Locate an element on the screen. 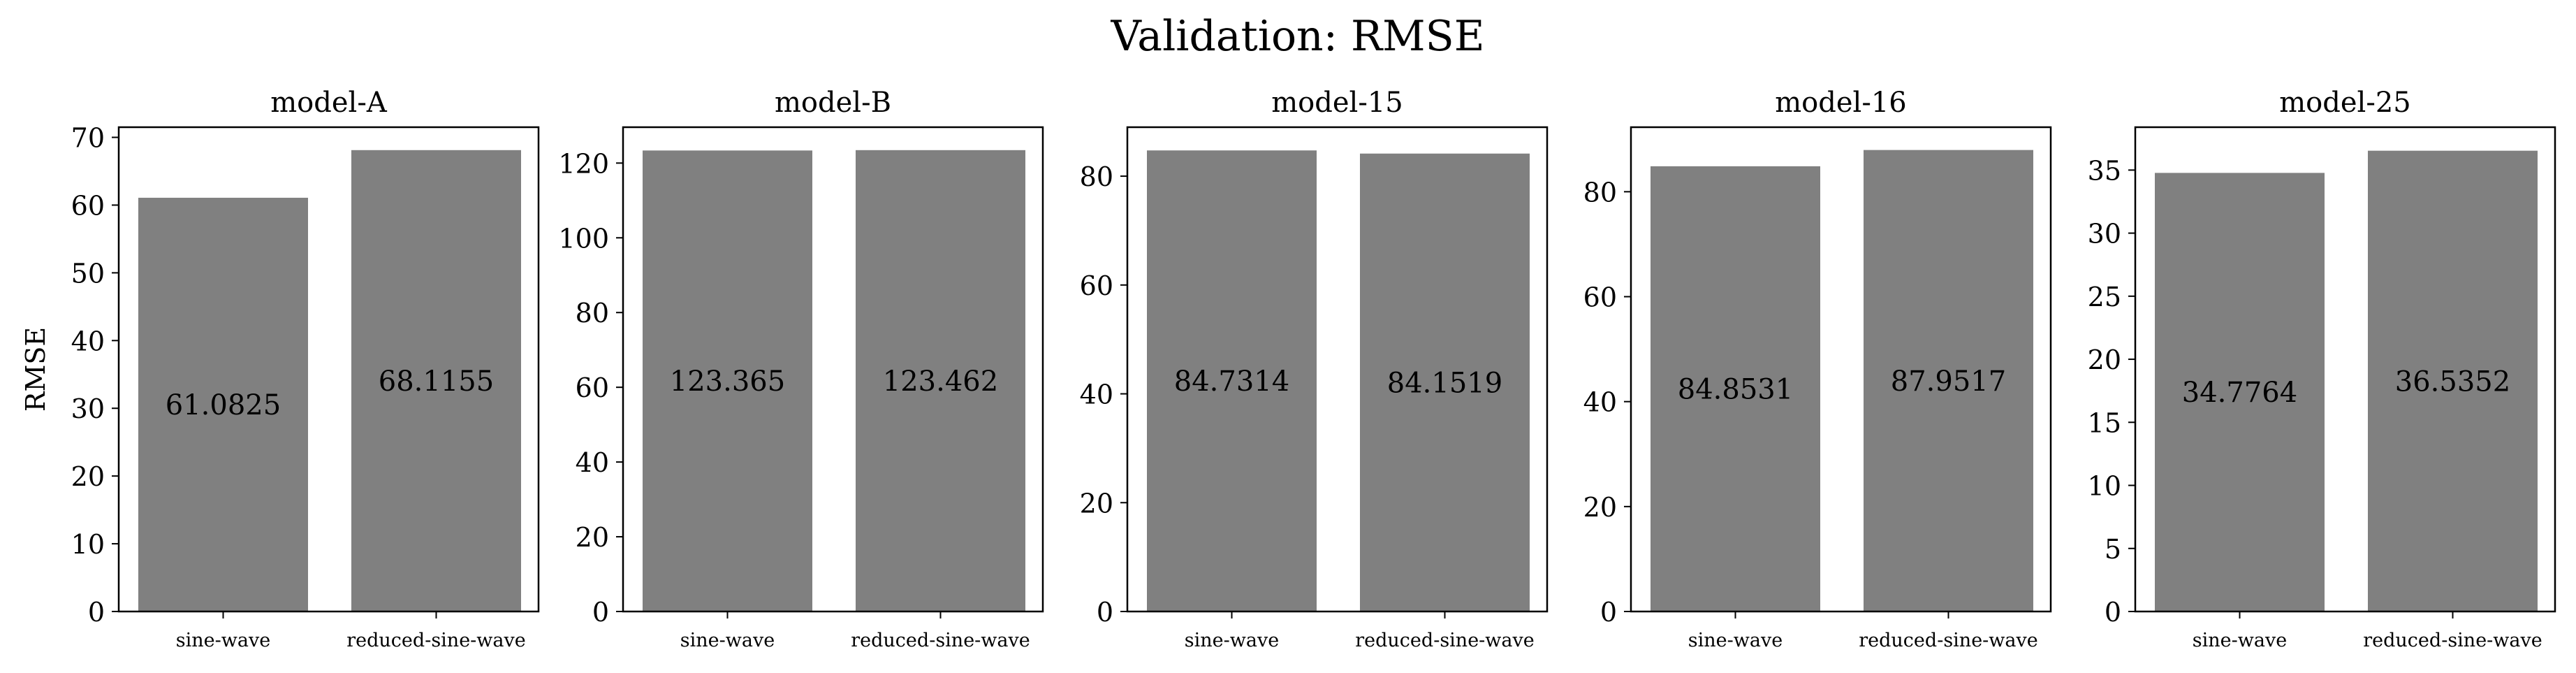 The width and height of the screenshot is (2576, 673). bar-value-label-2: 68.1155 is located at coordinates (436, 382).